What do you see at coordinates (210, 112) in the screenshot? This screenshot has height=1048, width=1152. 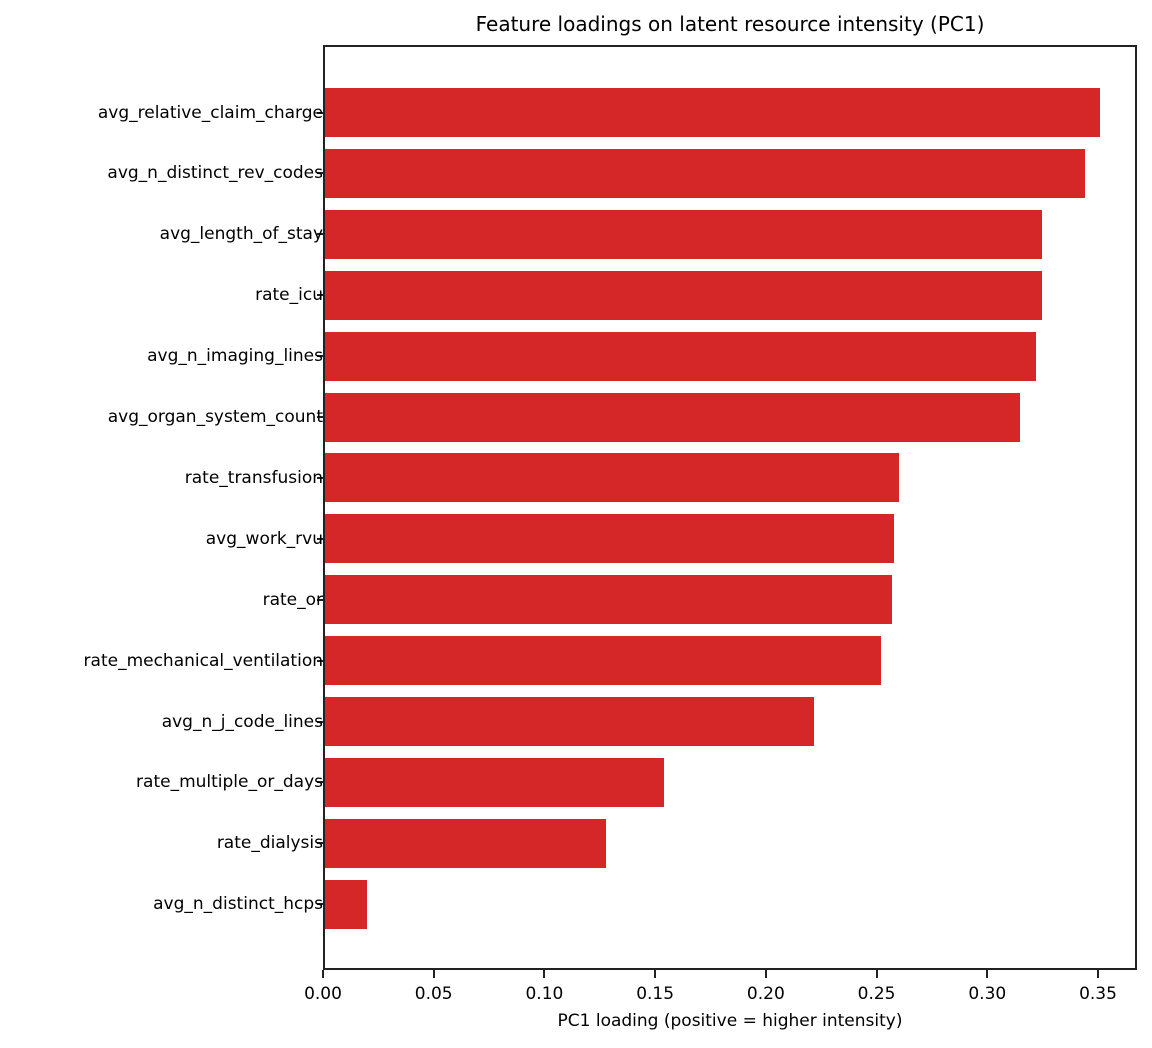 I see `y-tick-label: avg_relative_claim_charge` at bounding box center [210, 112].